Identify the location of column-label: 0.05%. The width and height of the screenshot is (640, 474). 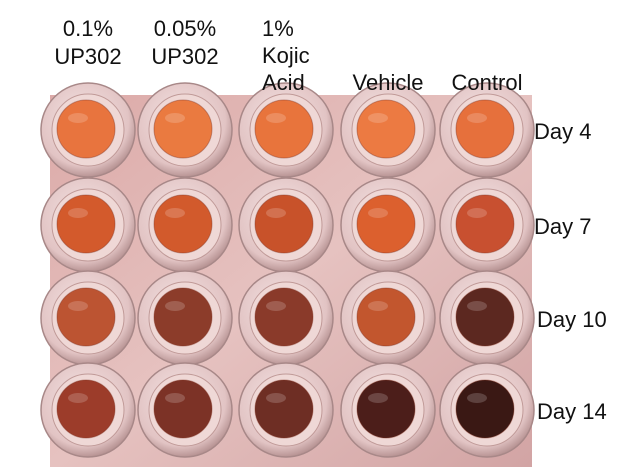
(185, 28).